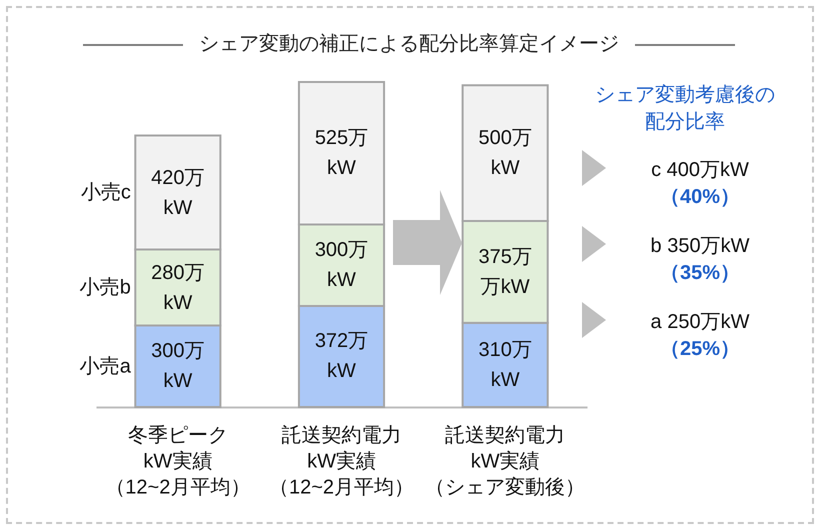  Describe the element at coordinates (105, 287) in the screenshot. I see `series-label: 小売b` at that location.